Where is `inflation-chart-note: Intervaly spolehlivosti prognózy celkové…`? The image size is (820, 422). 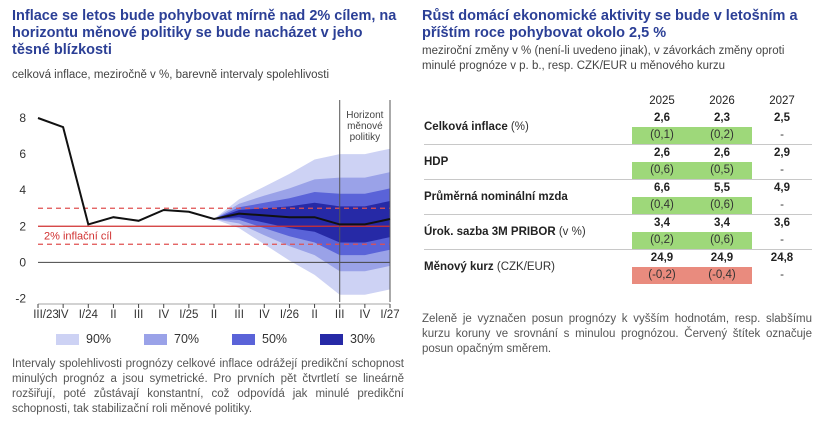
inflation-chart-note: Intervaly spolehlivosti prognózy celkové… is located at coordinates (208, 386).